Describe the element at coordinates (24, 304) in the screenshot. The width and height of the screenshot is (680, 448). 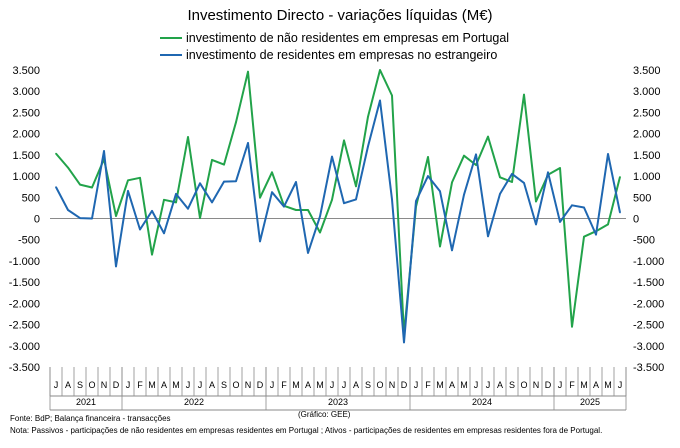
I see `y-tick-label-left: -2.000` at that location.